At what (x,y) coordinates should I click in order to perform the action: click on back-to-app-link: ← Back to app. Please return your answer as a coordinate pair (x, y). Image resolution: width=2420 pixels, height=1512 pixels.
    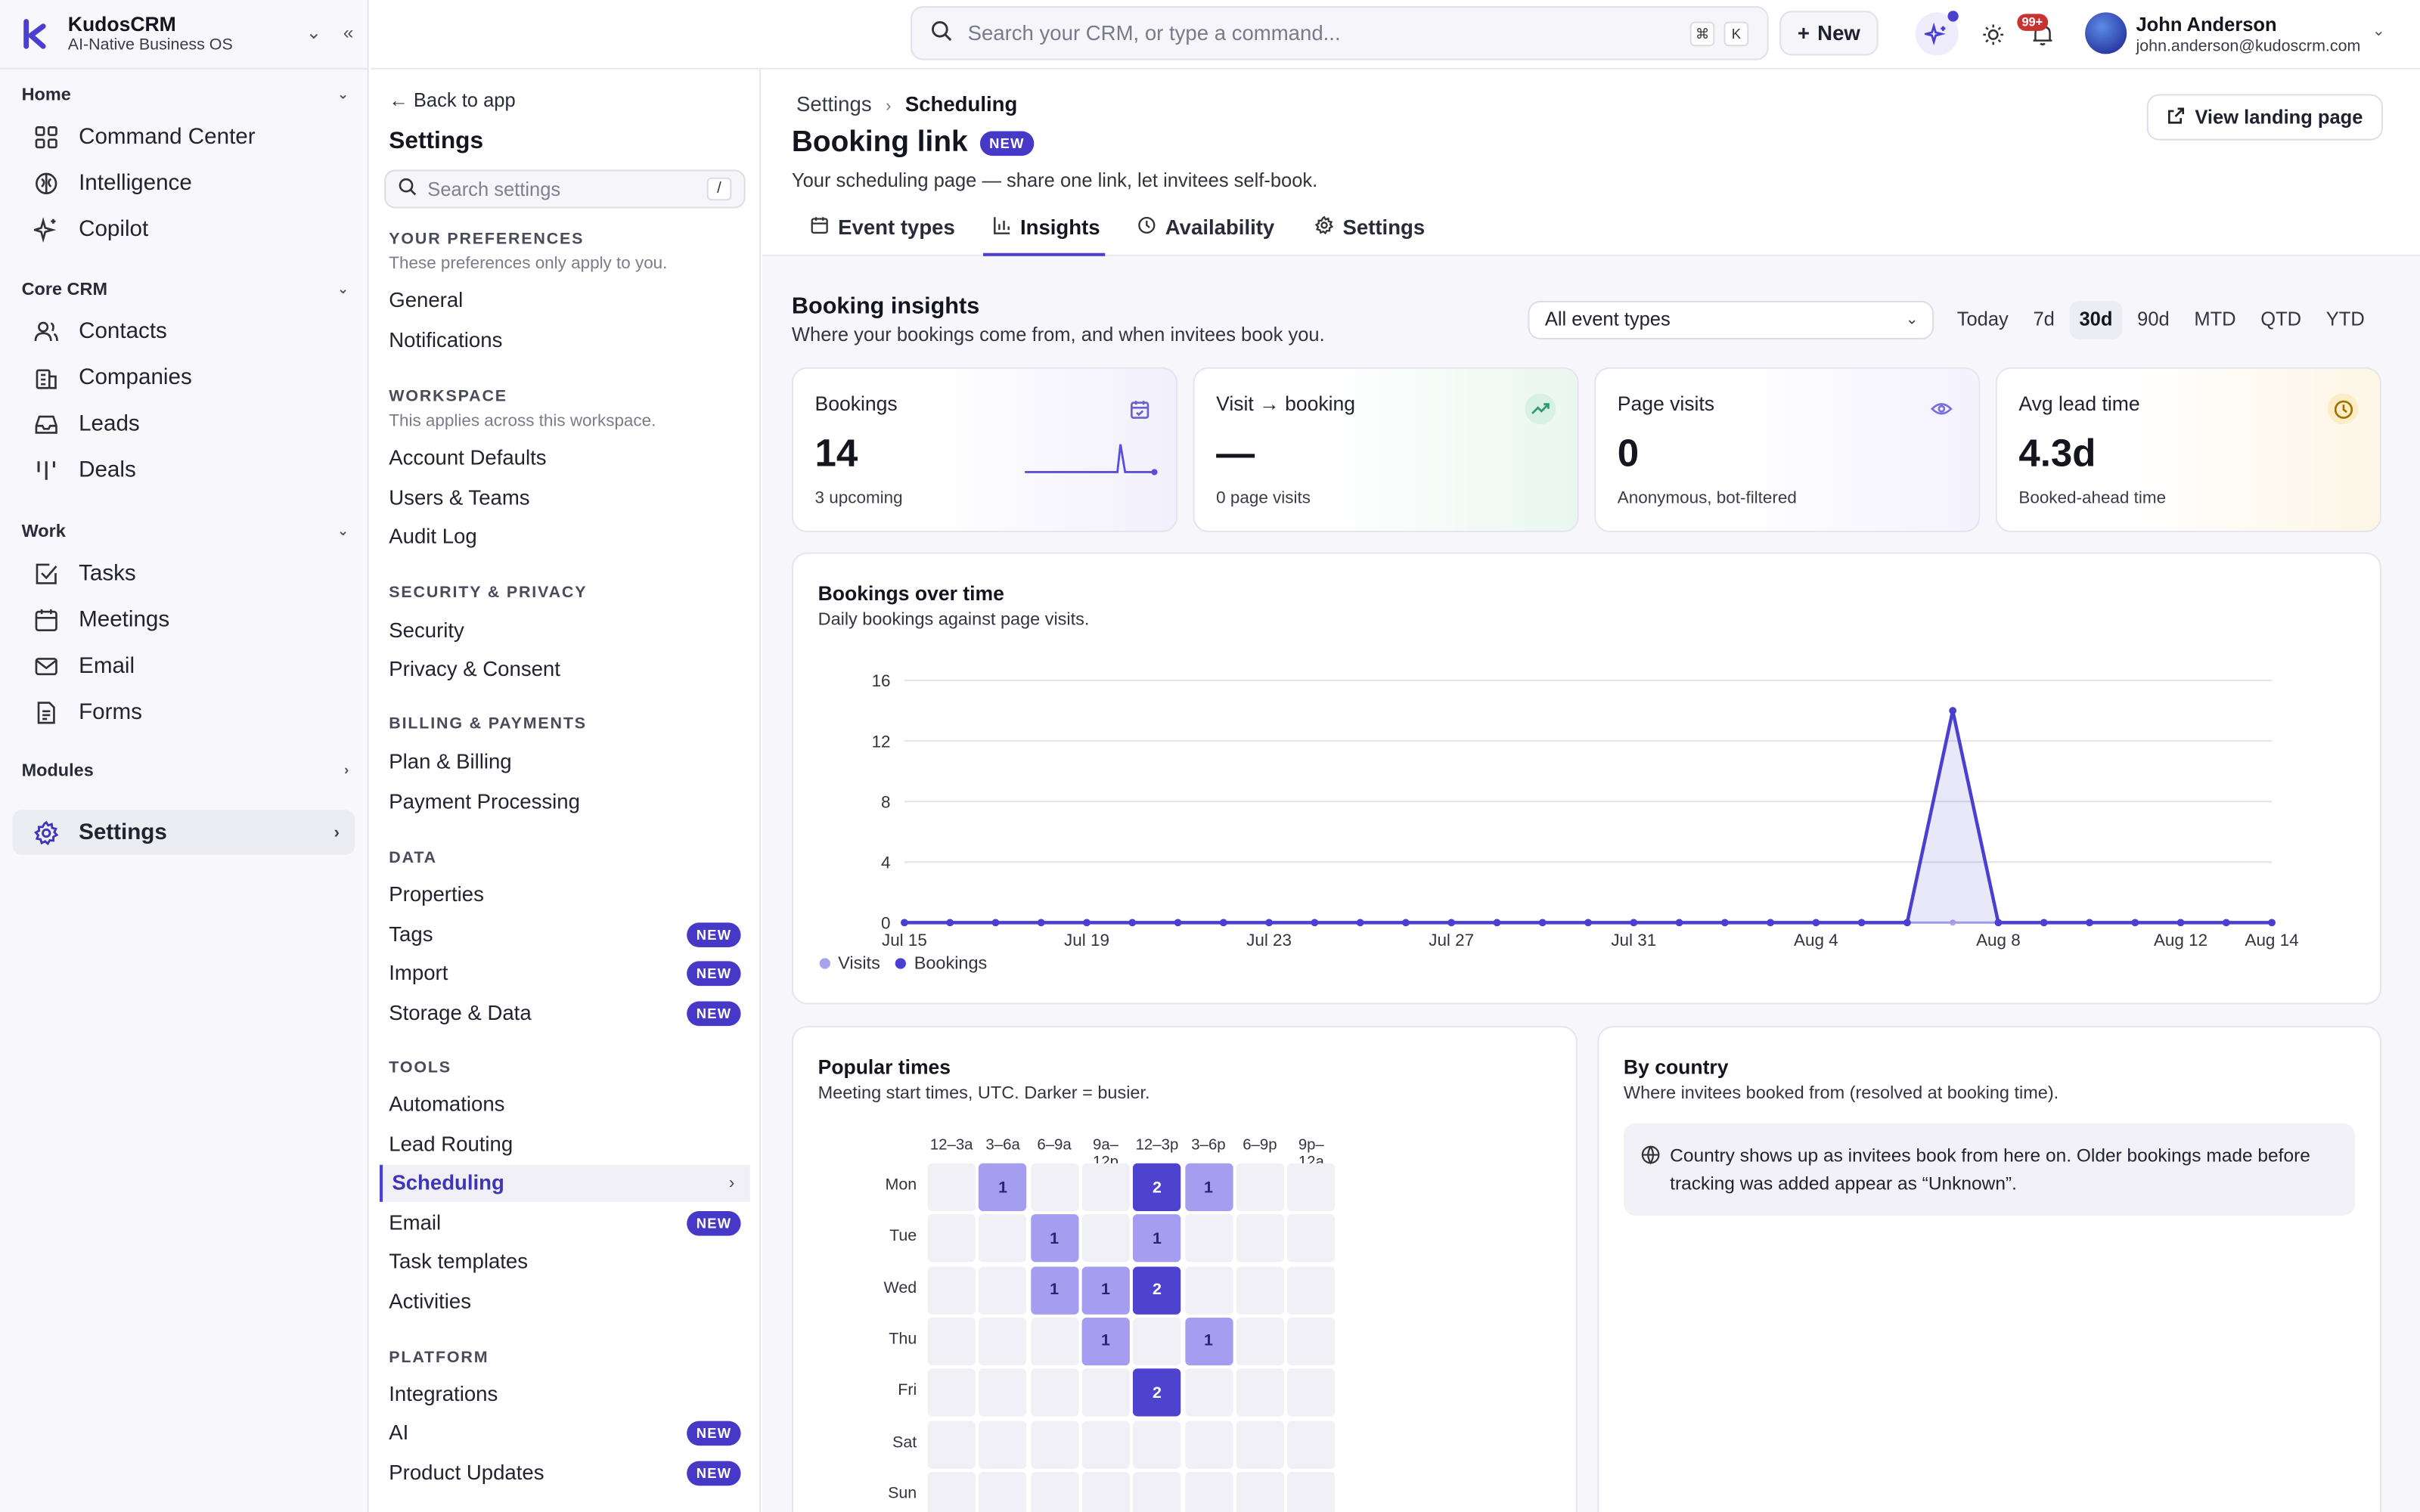
    Looking at the image, I should click on (452, 100).